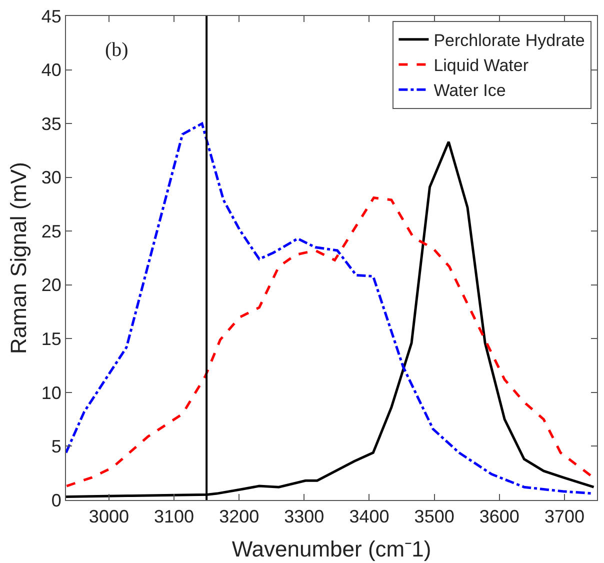 The width and height of the screenshot is (604, 563). Describe the element at coordinates (499, 516) in the screenshot. I see `x-tick-label: 3600` at that location.